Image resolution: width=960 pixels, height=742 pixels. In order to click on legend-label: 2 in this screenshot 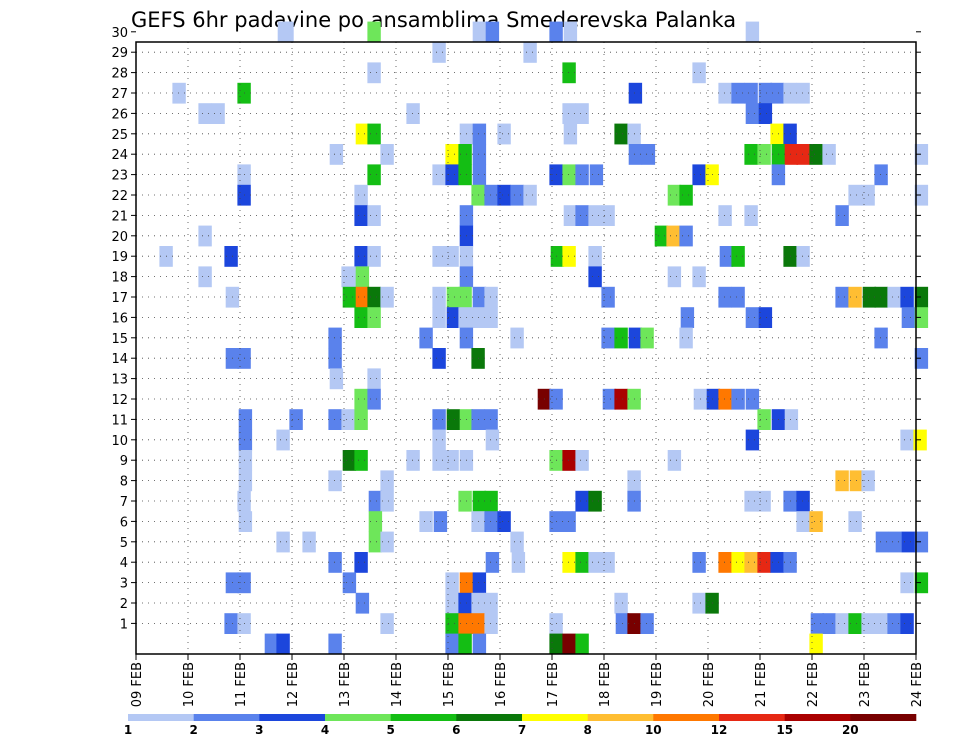, I will do `click(194, 730)`.